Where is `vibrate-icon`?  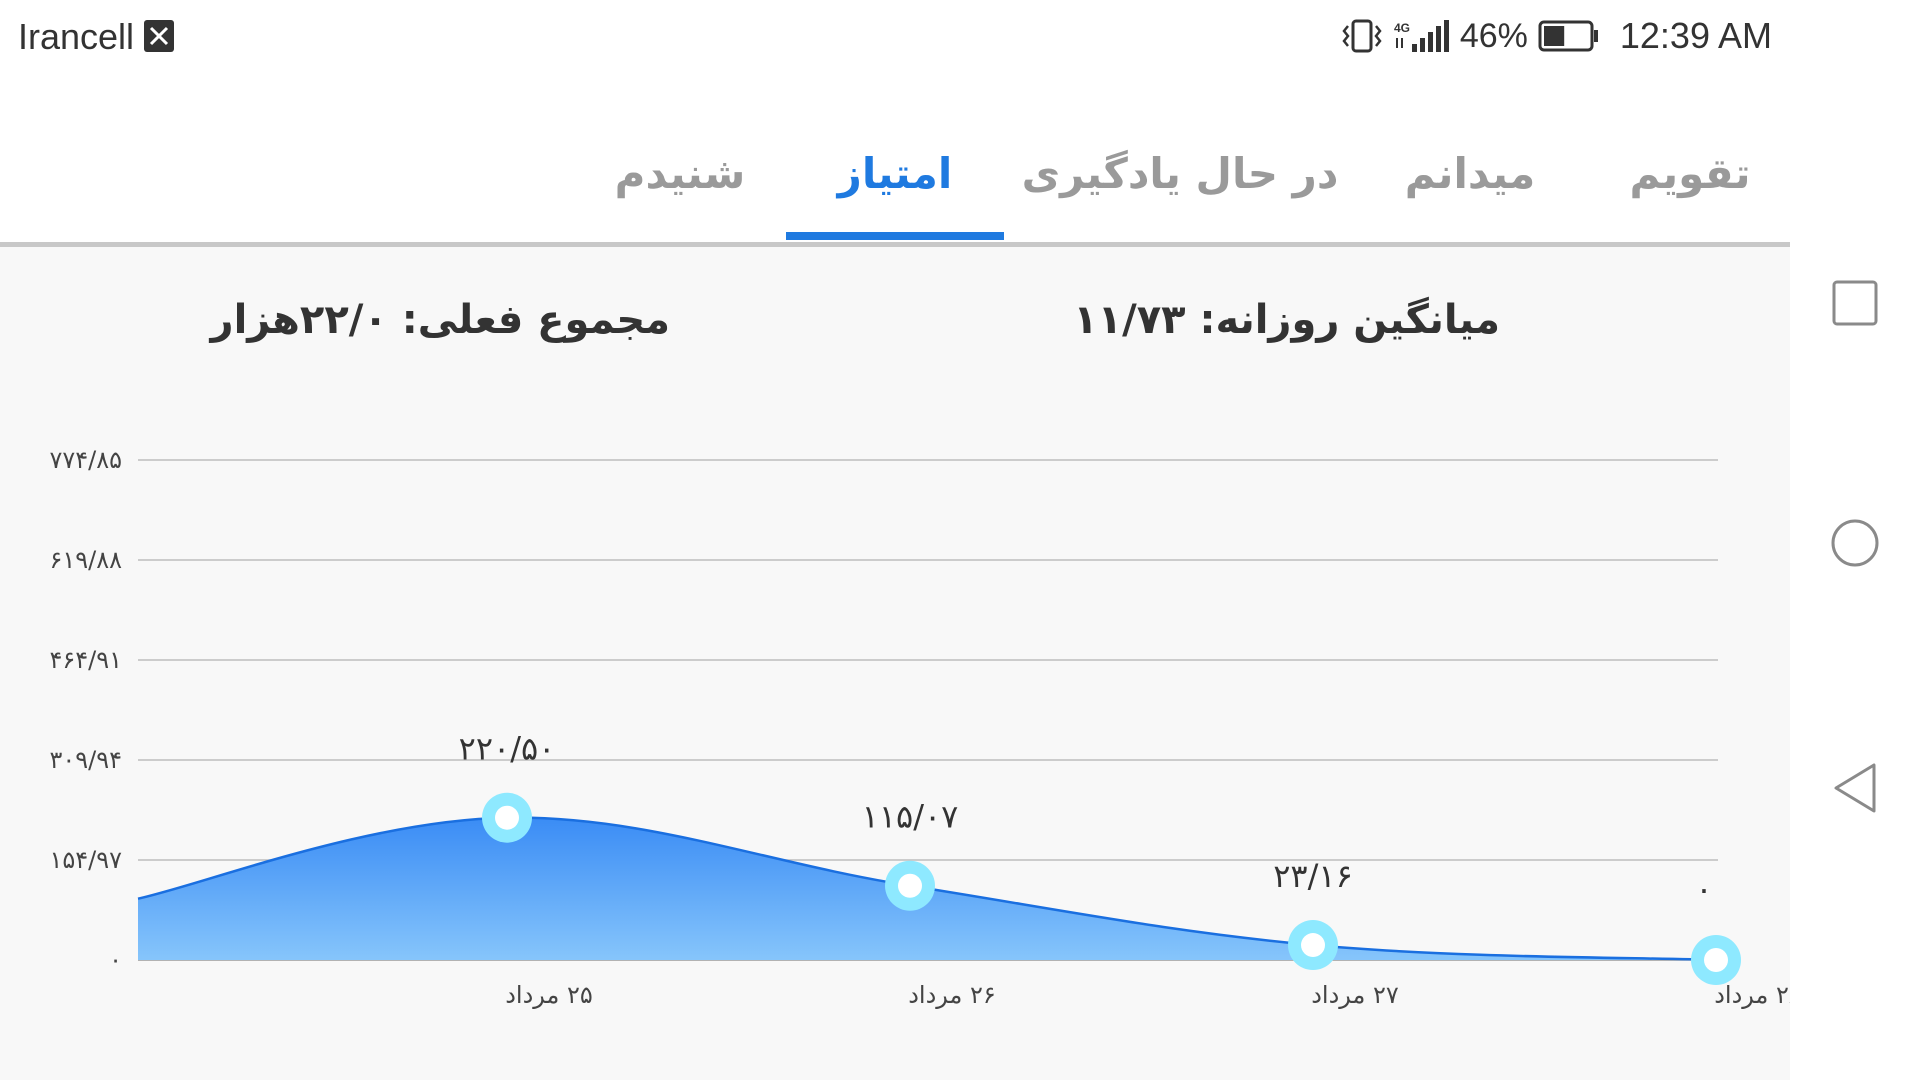 vibrate-icon is located at coordinates (1362, 36).